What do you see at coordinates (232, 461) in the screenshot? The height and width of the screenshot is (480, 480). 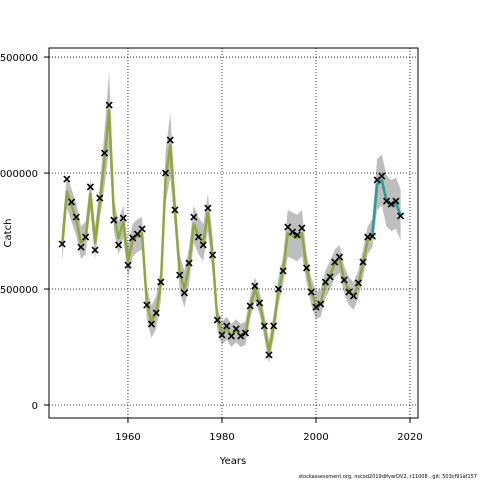 I see `x-axis-label: Years` at bounding box center [232, 461].